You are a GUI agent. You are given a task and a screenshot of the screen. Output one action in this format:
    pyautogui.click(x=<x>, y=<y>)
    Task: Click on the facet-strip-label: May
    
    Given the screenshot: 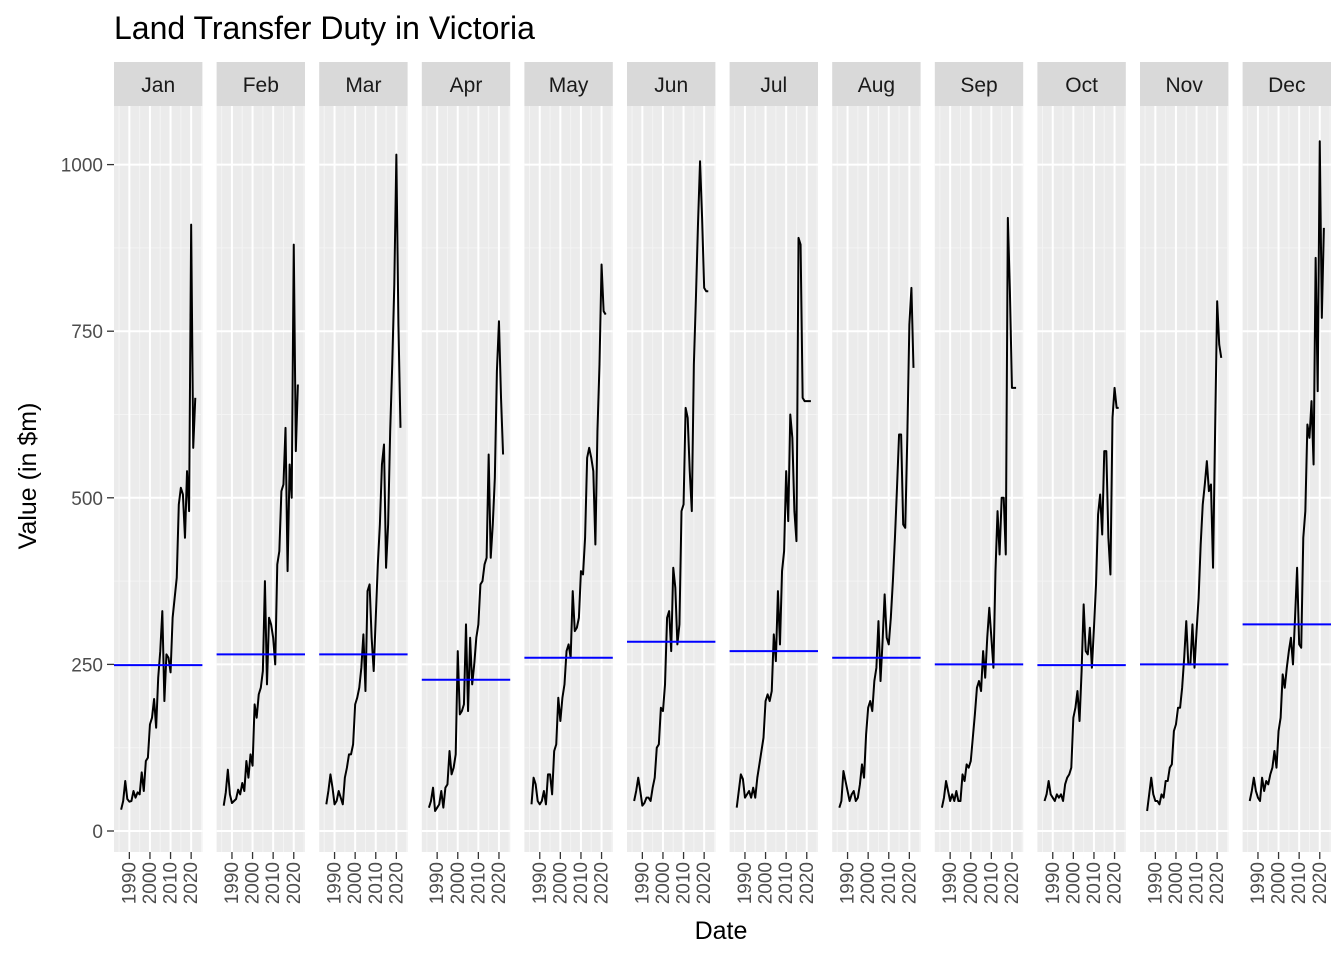 What is the action you would take?
    pyautogui.click(x=569, y=85)
    